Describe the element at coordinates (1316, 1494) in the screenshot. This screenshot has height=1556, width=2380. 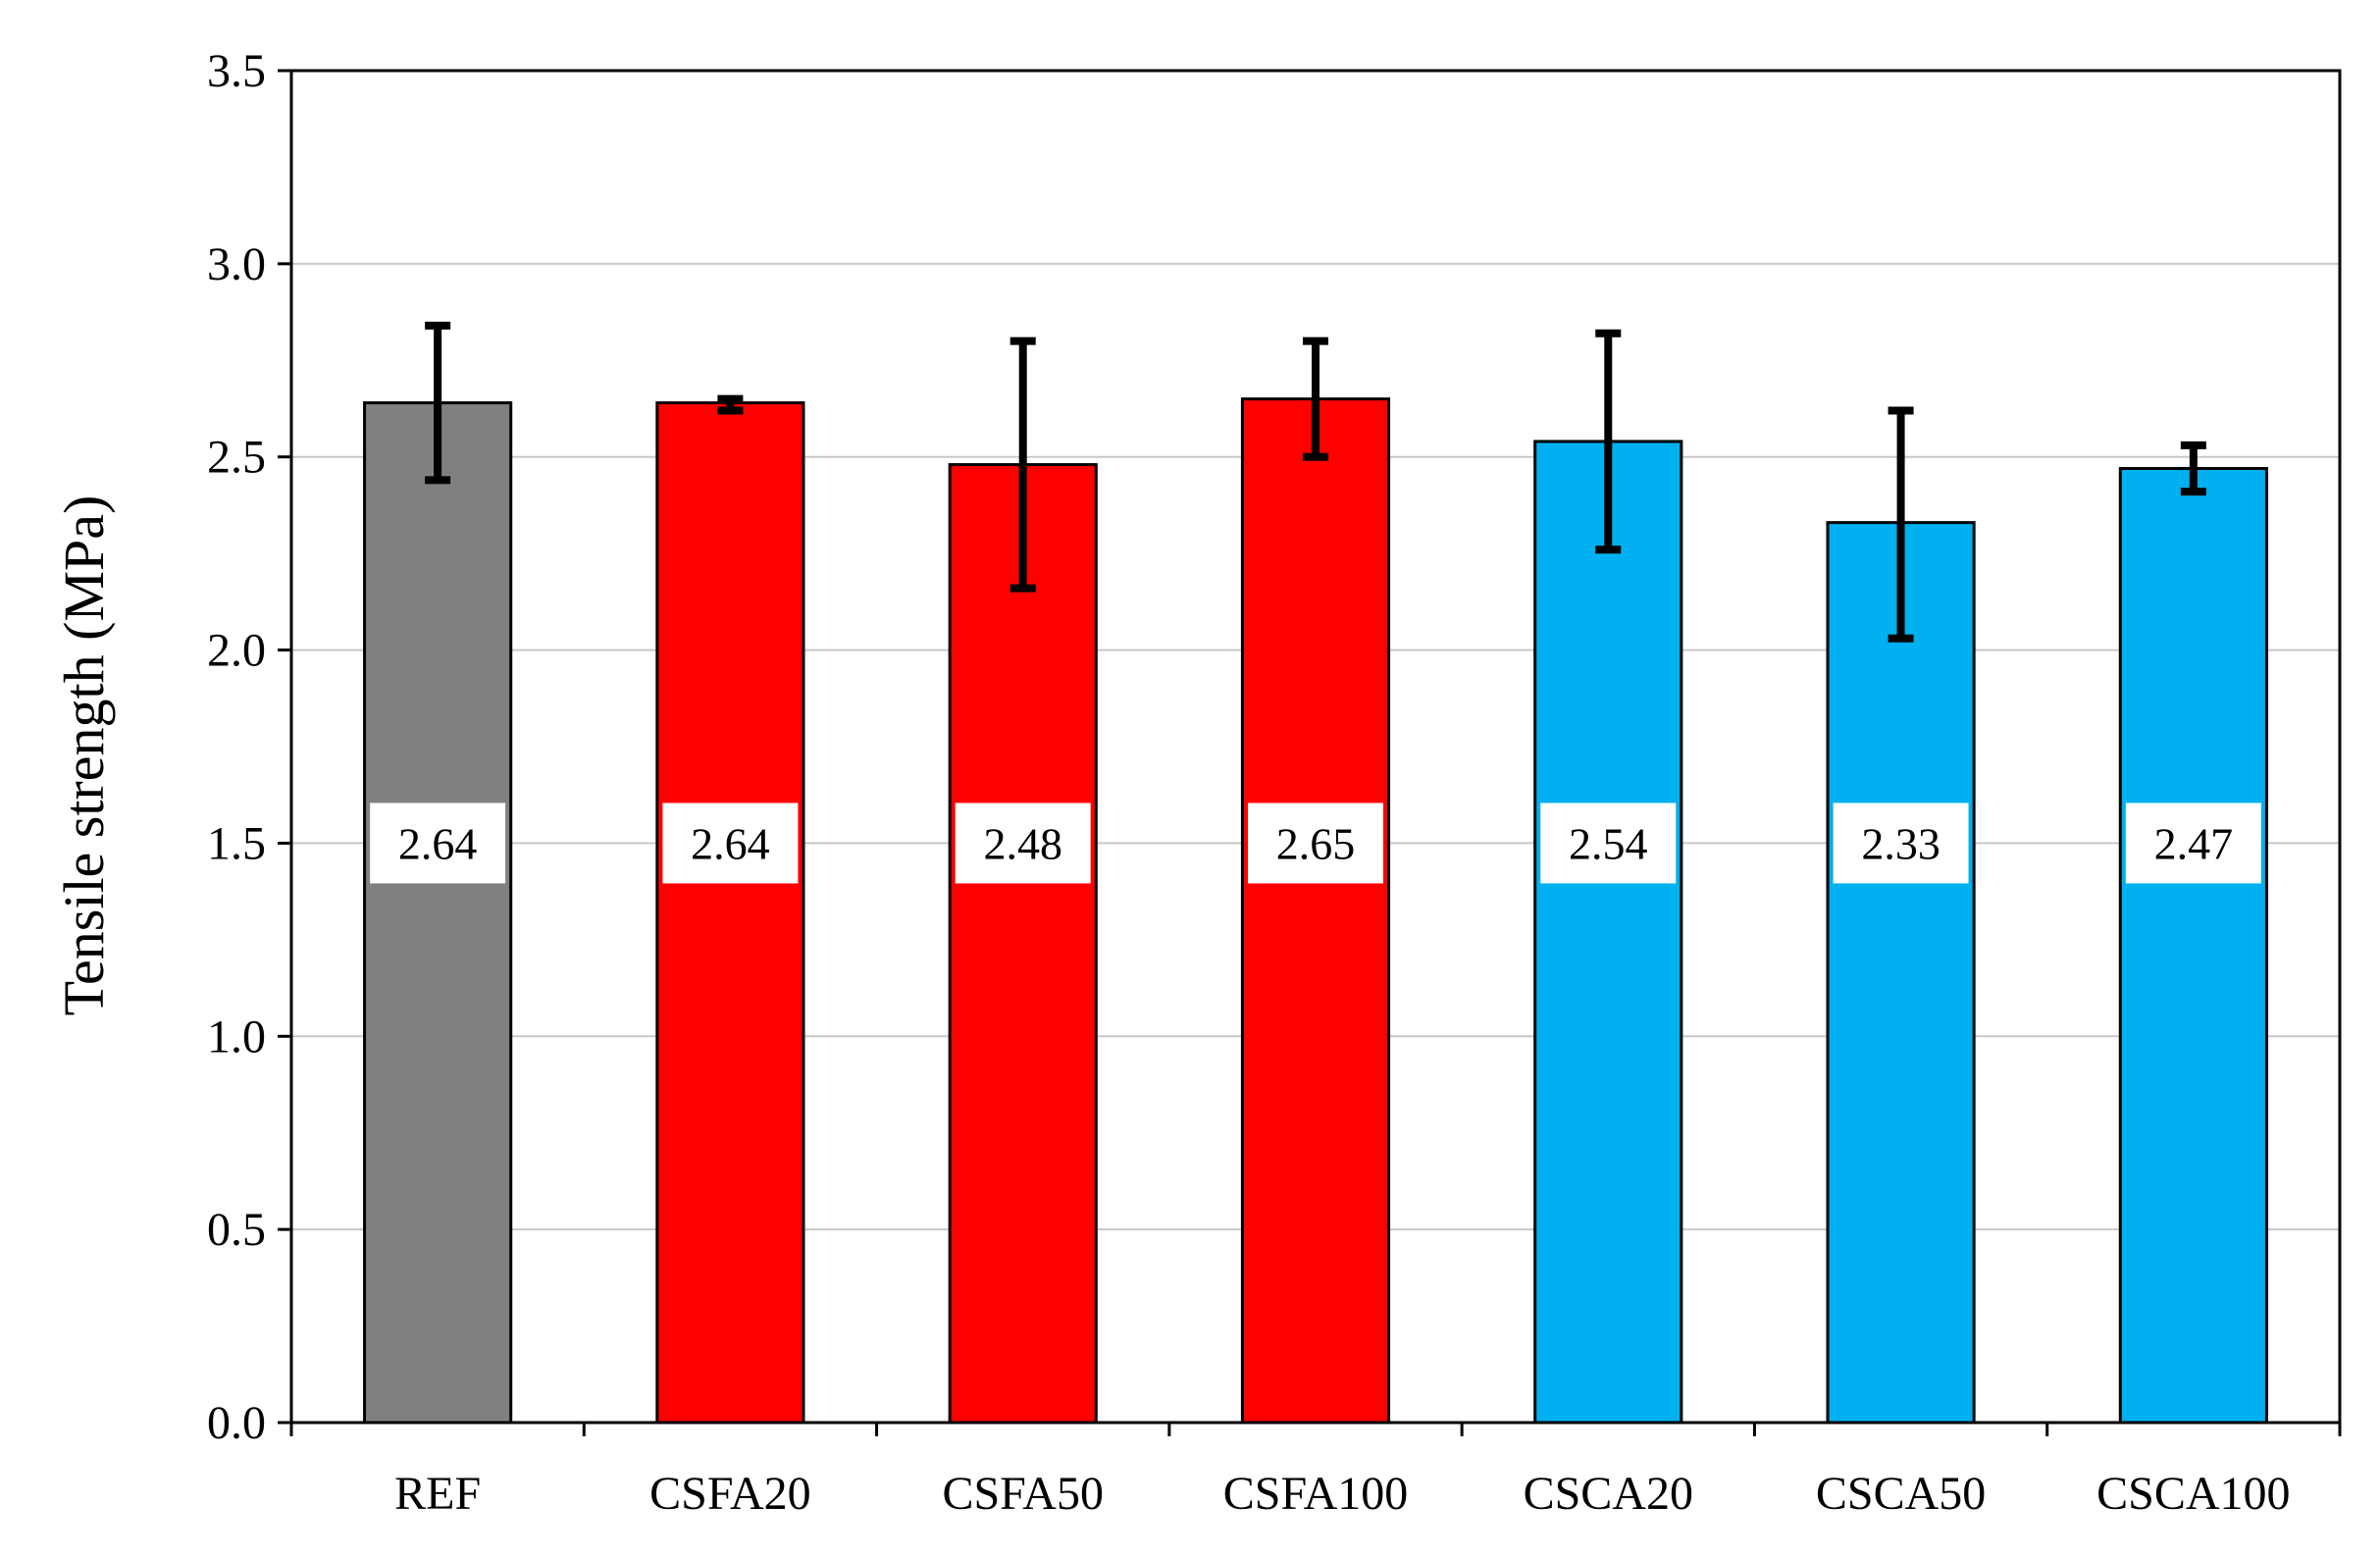
I see `category-label-csfa100: CSFA100` at that location.